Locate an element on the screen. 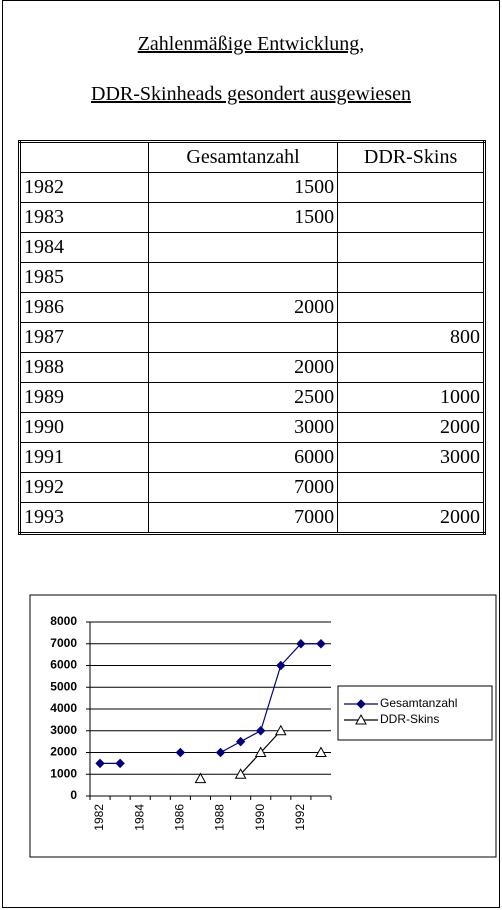 The height and width of the screenshot is (910, 502). legend-label: Gesamtanzahl is located at coordinates (418, 703).